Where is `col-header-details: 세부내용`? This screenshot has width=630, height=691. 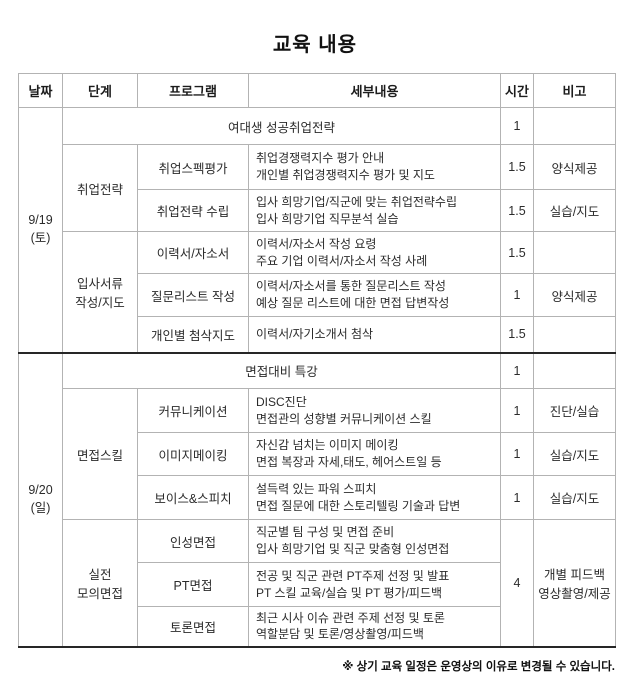 col-header-details: 세부내용 is located at coordinates (374, 90).